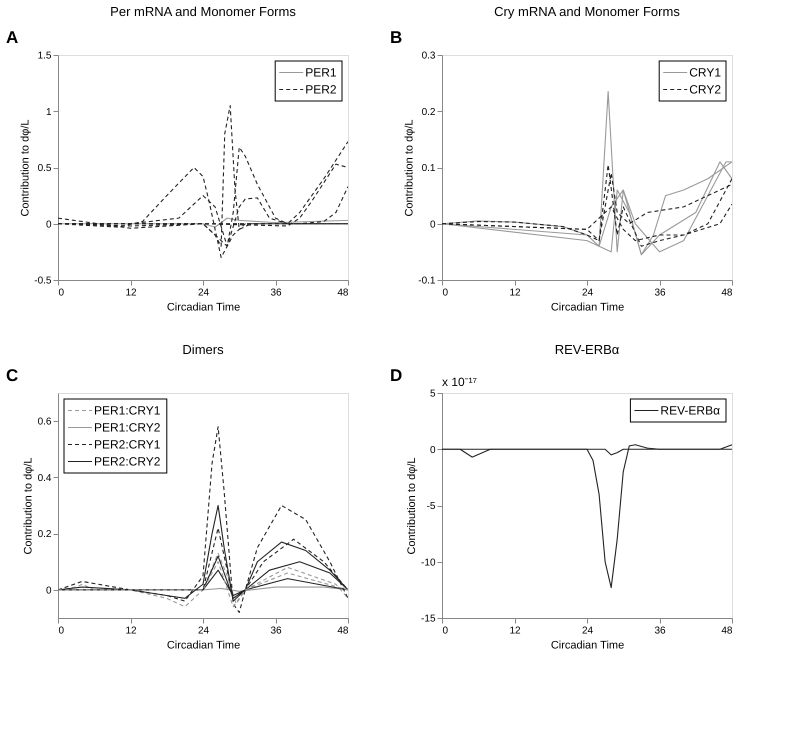 Image resolution: width=806 pixels, height=736 pixels. What do you see at coordinates (45, 478) in the screenshot?
I see `y-tick-label: 0.4` at bounding box center [45, 478].